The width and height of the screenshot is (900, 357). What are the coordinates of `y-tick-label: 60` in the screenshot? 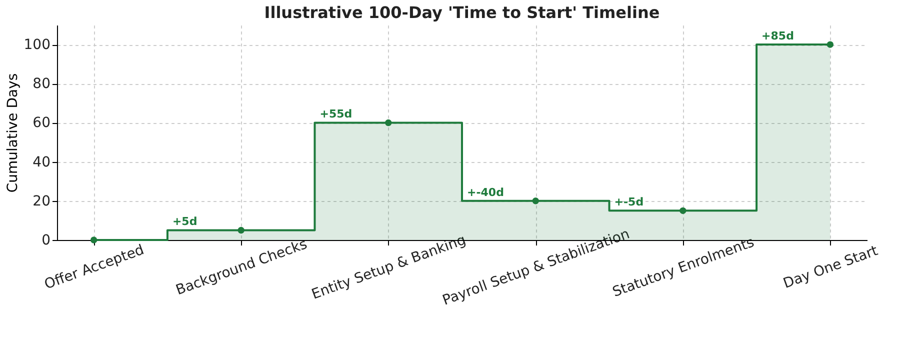 It's located at (41, 123).